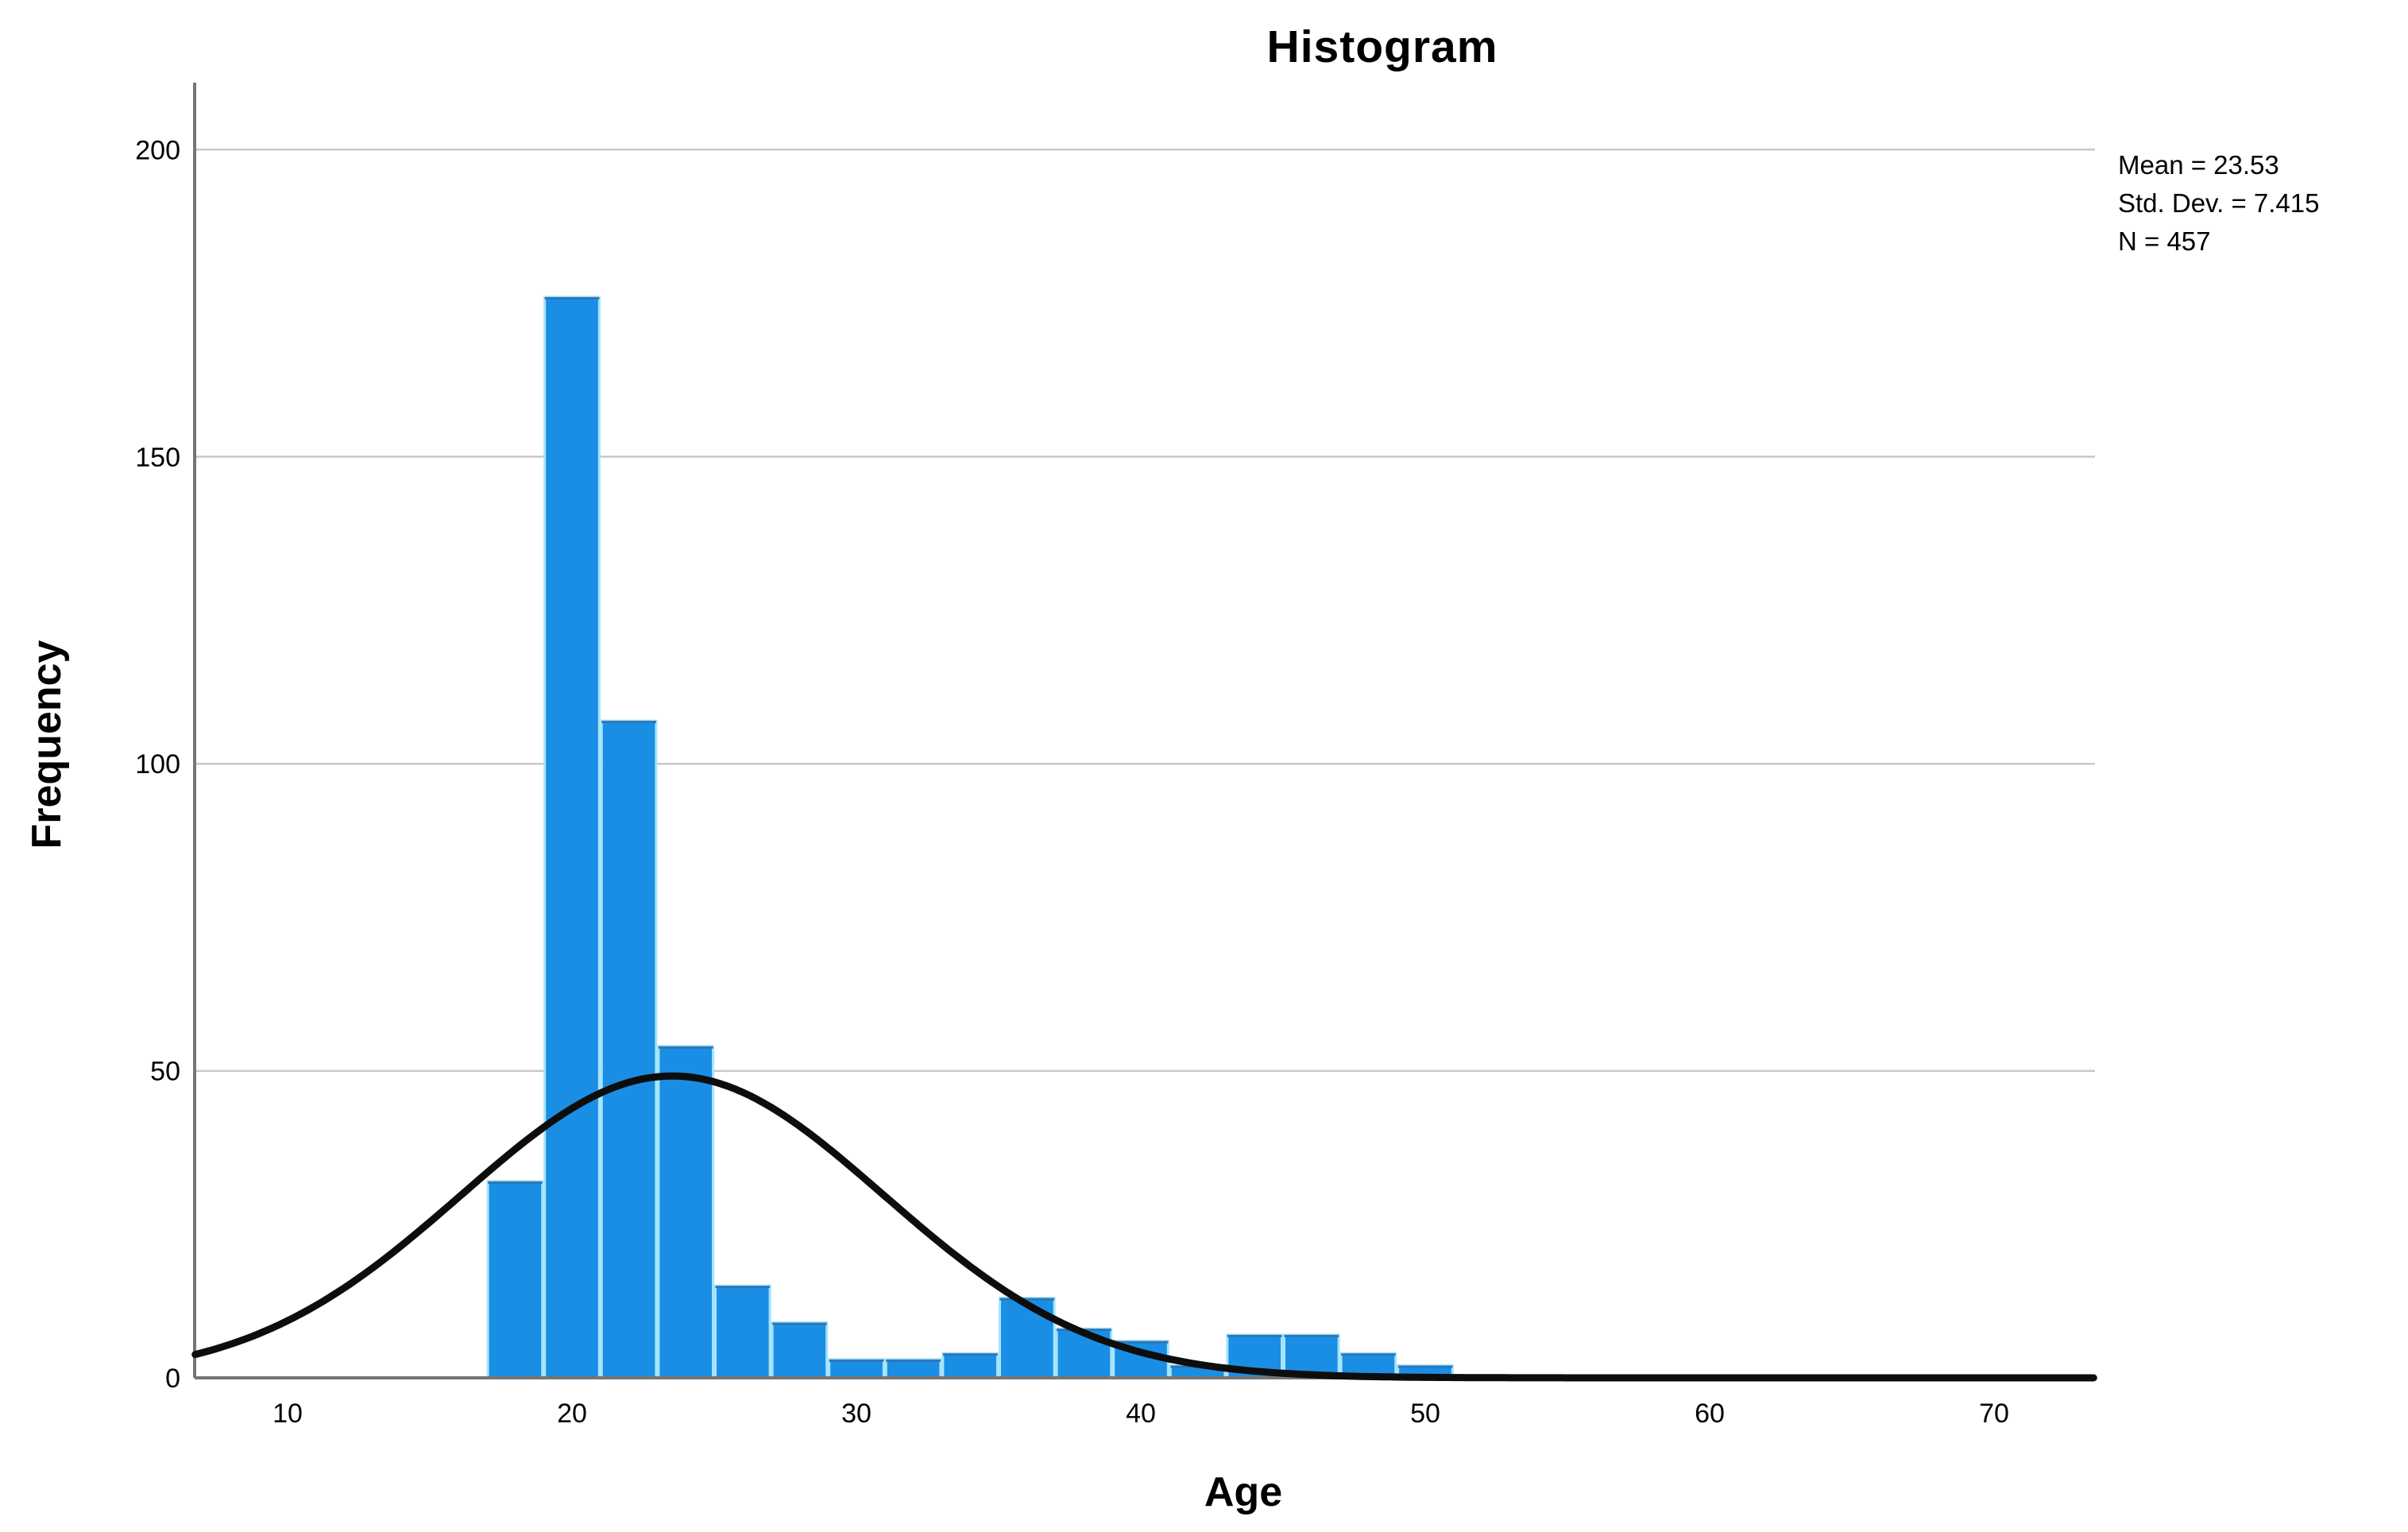 The height and width of the screenshot is (1532, 2408). What do you see at coordinates (287, 1414) in the screenshot?
I see `x-tick-label: 10` at bounding box center [287, 1414].